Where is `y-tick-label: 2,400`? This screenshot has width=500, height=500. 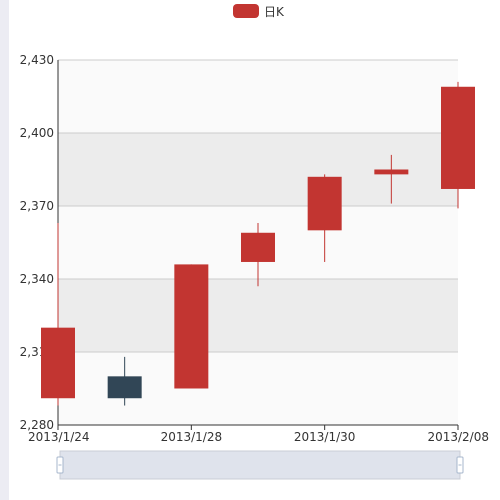
y-tick-label: 2,400 is located at coordinates (37, 133).